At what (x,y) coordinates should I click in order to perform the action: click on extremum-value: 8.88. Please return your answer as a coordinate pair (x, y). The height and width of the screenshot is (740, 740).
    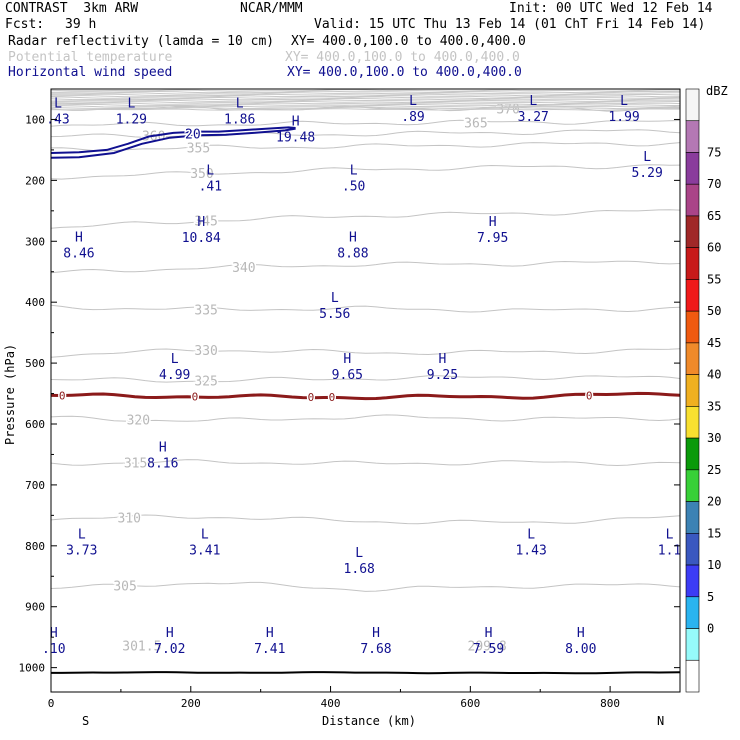
    Looking at the image, I should click on (352, 253).